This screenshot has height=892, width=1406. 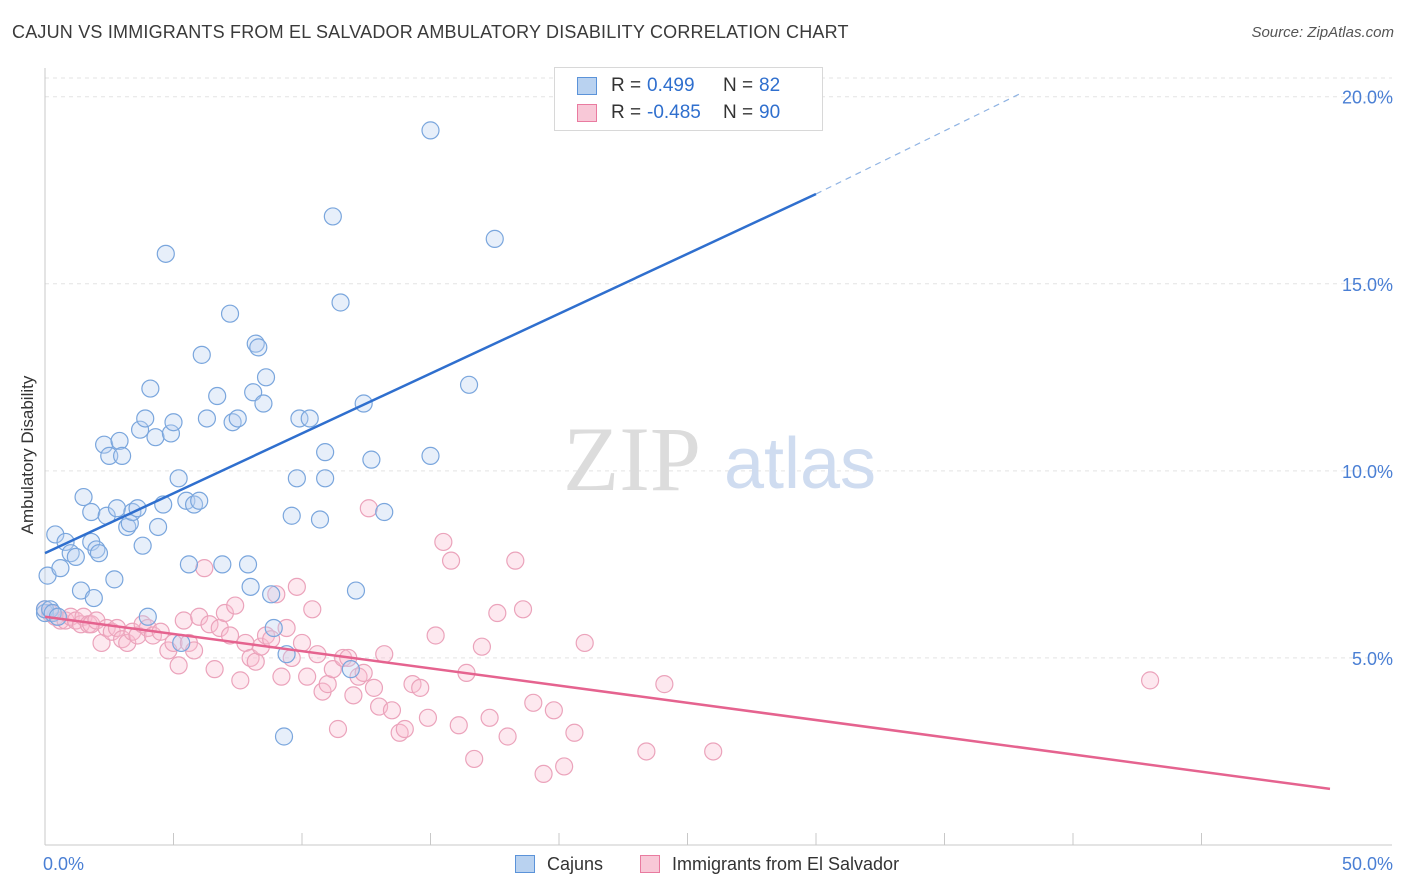 I want to click on y-axis-label: Ambulatory Disability, so click(x=27, y=455).